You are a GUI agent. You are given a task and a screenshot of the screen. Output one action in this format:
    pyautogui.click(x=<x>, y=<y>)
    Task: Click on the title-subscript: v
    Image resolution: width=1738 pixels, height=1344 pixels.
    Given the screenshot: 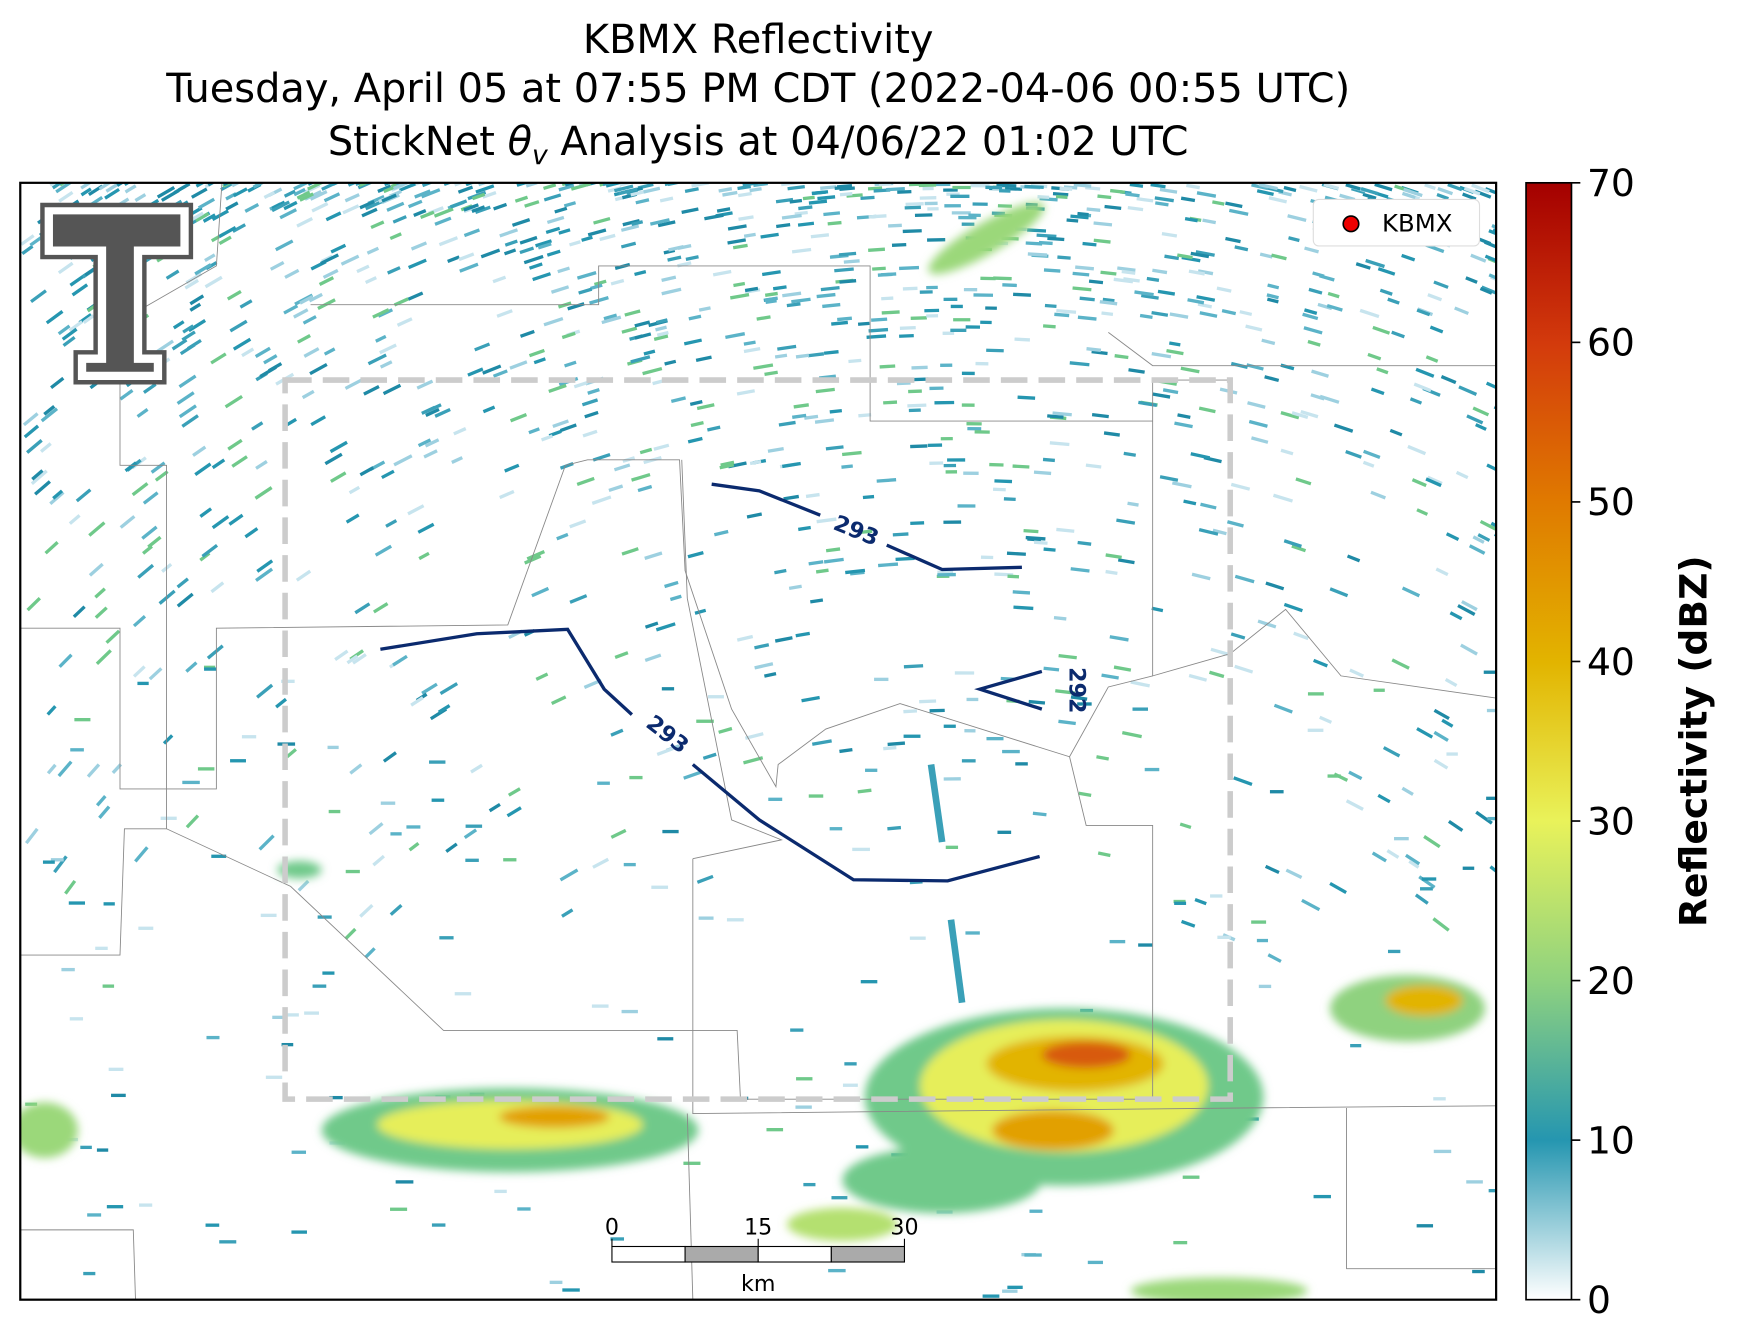 What is the action you would take?
    pyautogui.click(x=540, y=155)
    